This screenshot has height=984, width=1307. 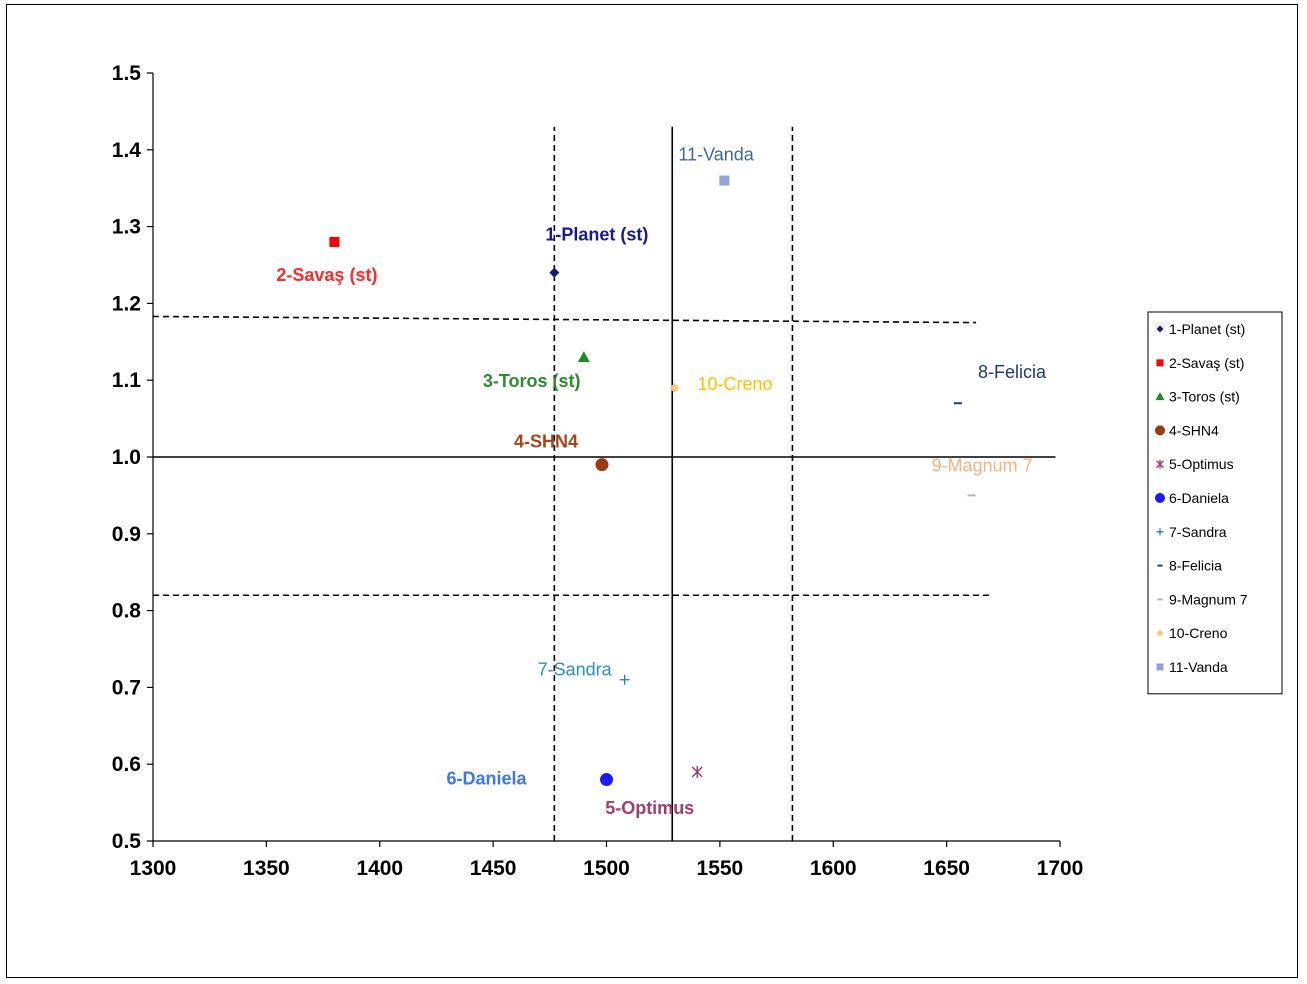 What do you see at coordinates (1206, 363) in the screenshot?
I see `legend-label-2-sava-st: 2-Savaş (st)` at bounding box center [1206, 363].